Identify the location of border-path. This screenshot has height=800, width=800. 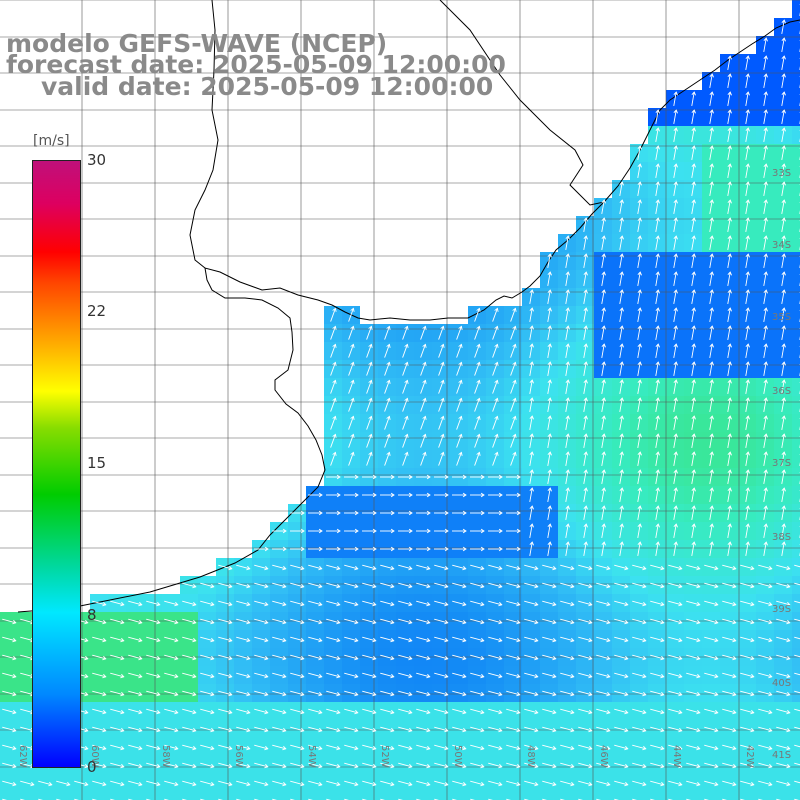
(204, 134).